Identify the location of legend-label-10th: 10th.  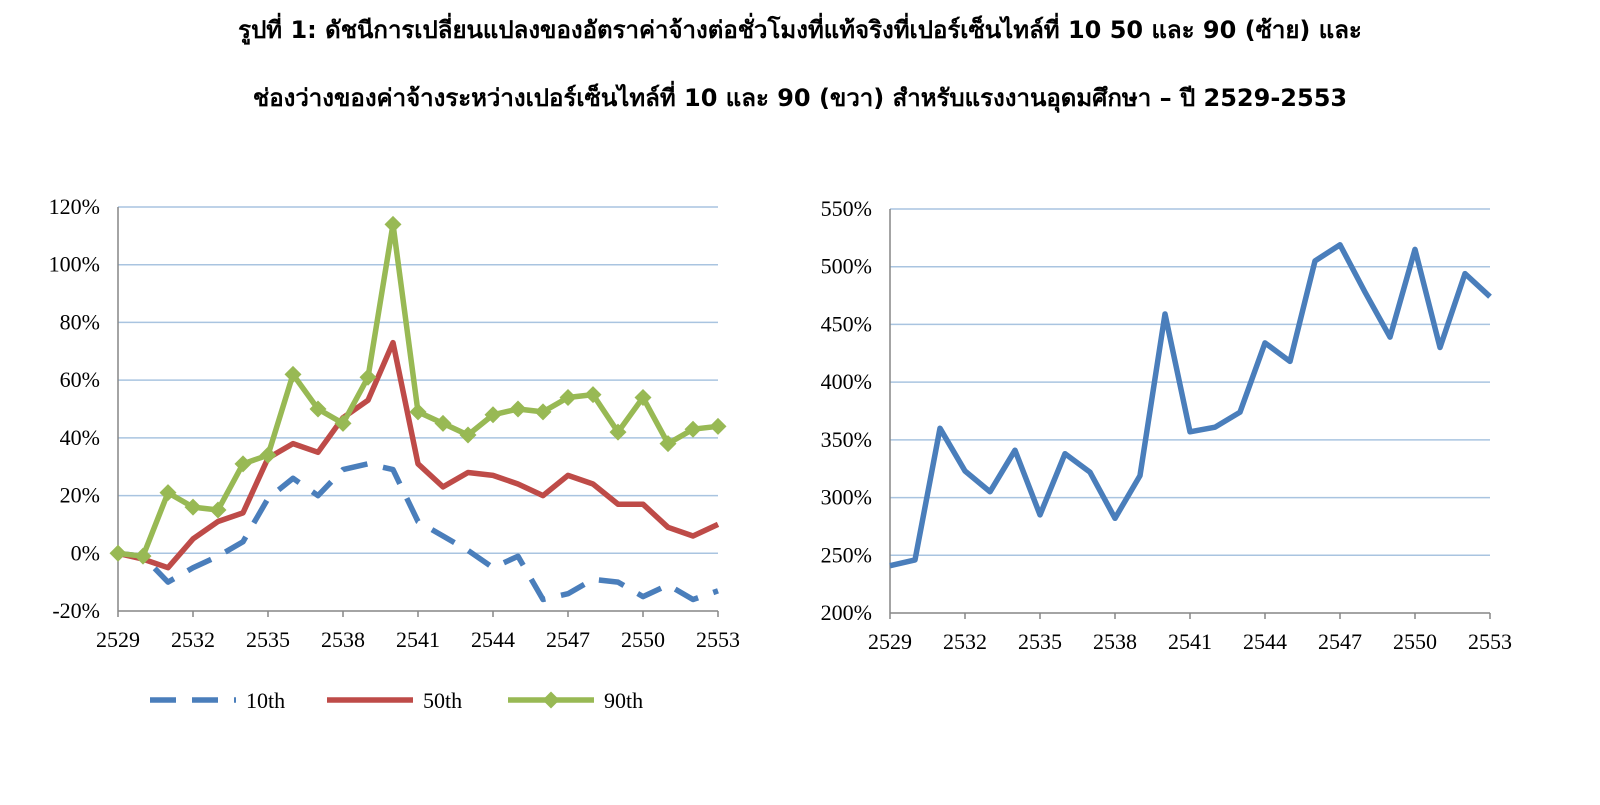
(265, 700).